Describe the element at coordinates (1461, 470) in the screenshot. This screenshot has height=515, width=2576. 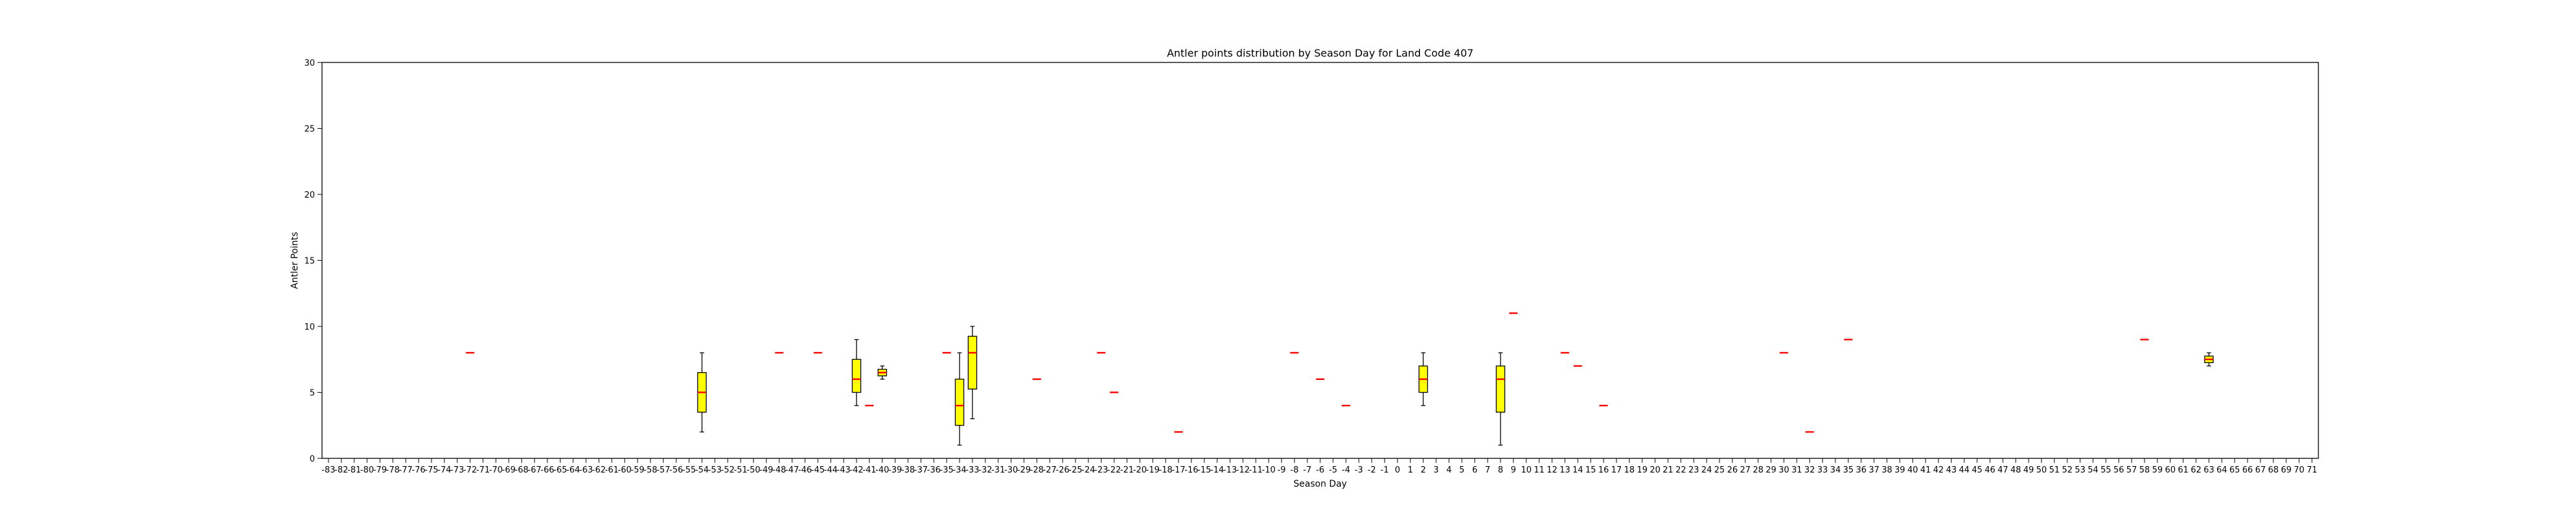
I see `x-tick-label: 5` at that location.